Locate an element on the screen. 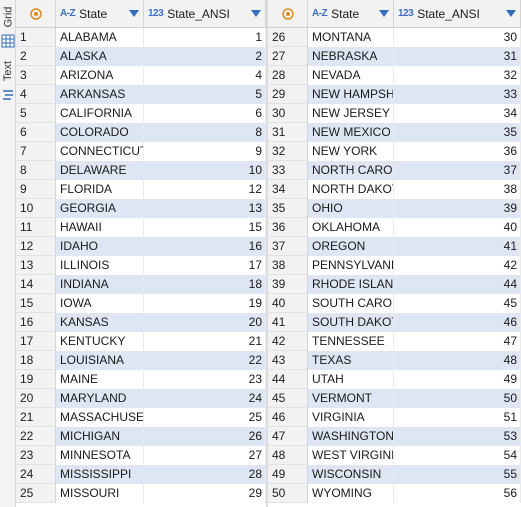 The width and height of the screenshot is (521, 507). cell-state: NORTH CAROLI is located at coordinates (351, 170).